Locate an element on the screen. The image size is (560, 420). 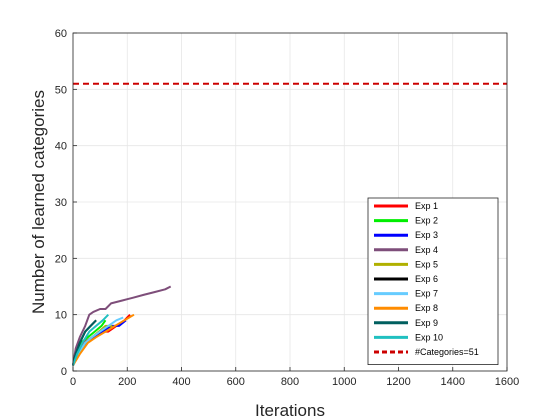
x-tick-label: 400 is located at coordinates (181, 382).